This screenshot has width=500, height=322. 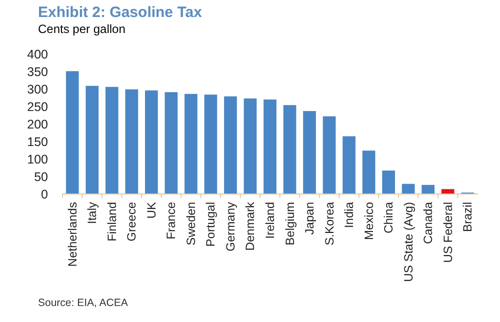 I want to click on x-tick-label: Netherlands, so click(x=72, y=234).